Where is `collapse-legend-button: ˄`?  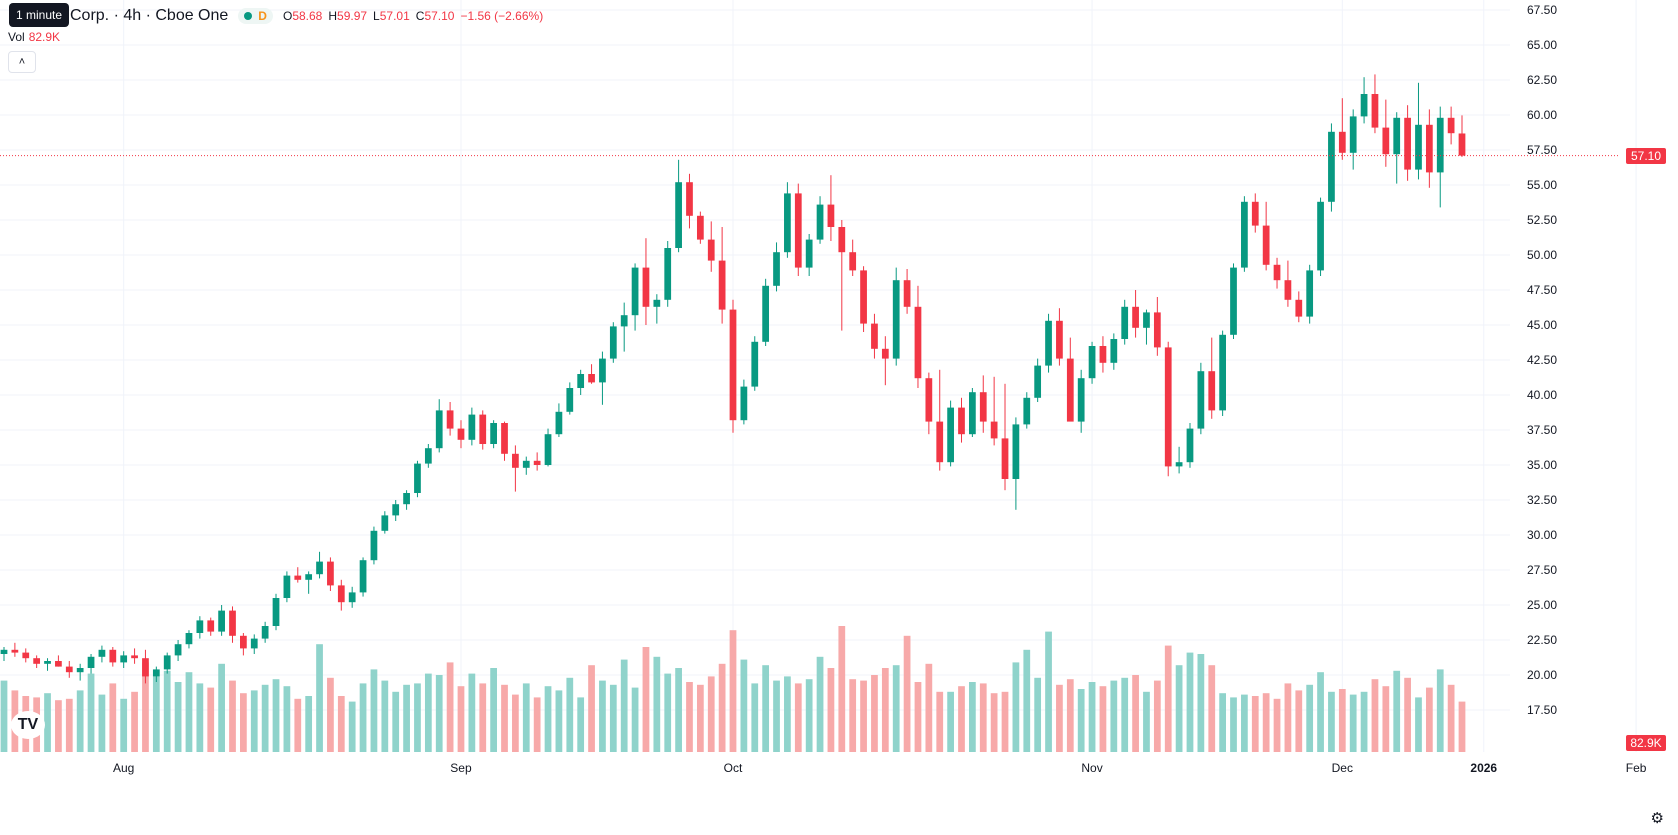
collapse-legend-button: ˄ is located at coordinates (22, 62).